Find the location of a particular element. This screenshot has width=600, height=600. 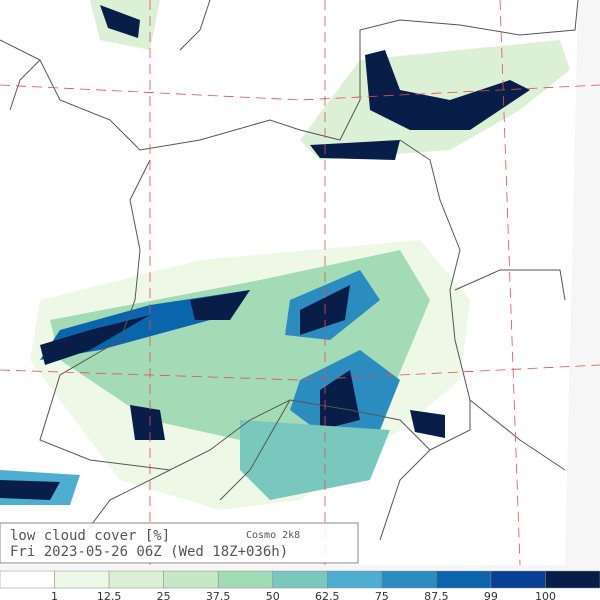

colorbar-label: 37.5 is located at coordinates (218, 595).